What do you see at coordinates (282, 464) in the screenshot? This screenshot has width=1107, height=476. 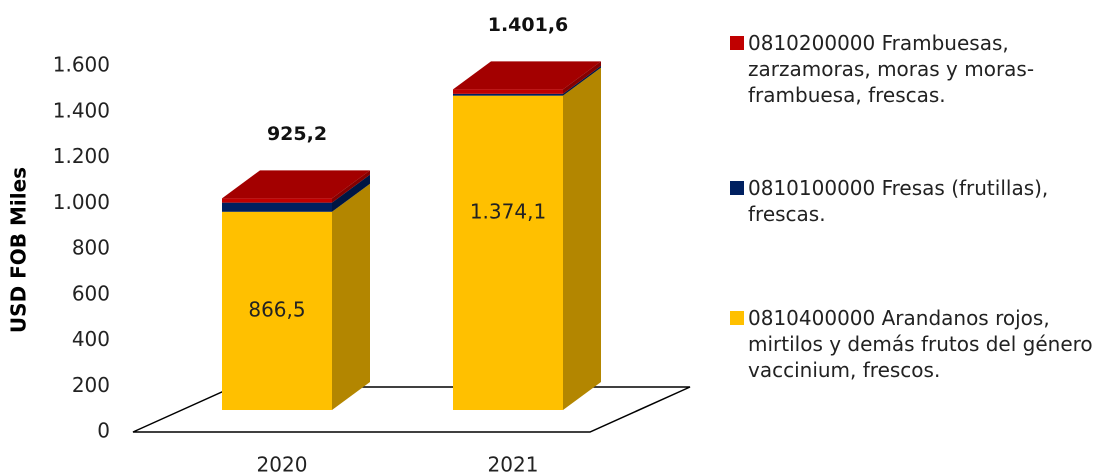 I see `x-tick-label: 2020` at bounding box center [282, 464].